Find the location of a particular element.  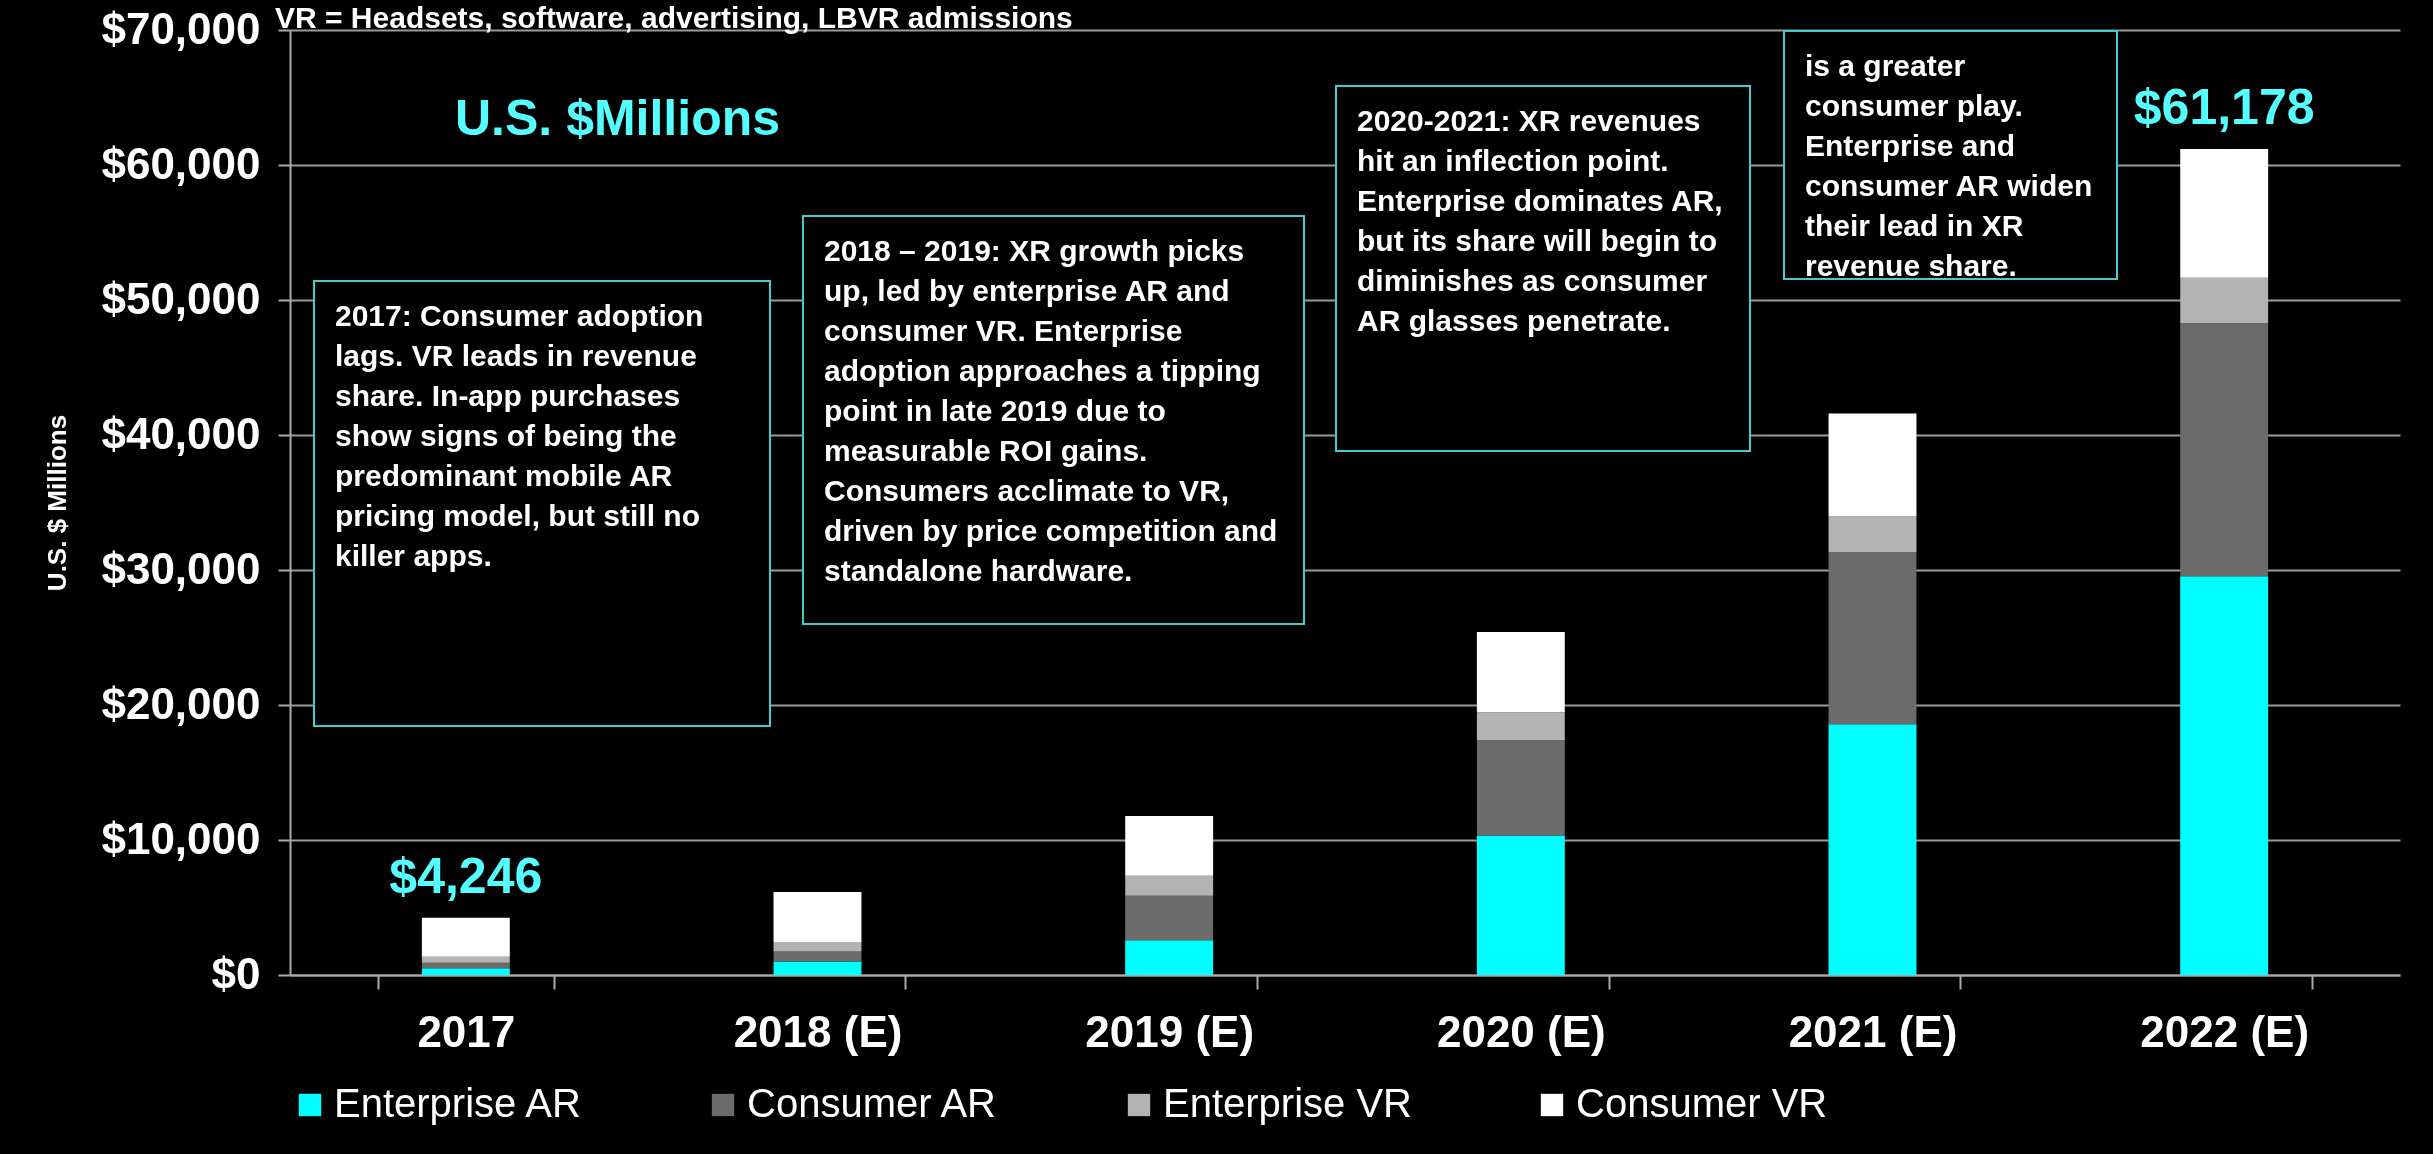

text-box: 2018 – 2019: XR growth picks up, led by enterprise AR and consumer VR. Enterprise adoption approaches a tipping point in late 2019 due to measurable ROI gains. Consumers acclimate to VR, driven by price competition and standalone hardware. is located at coordinates (1053, 420).